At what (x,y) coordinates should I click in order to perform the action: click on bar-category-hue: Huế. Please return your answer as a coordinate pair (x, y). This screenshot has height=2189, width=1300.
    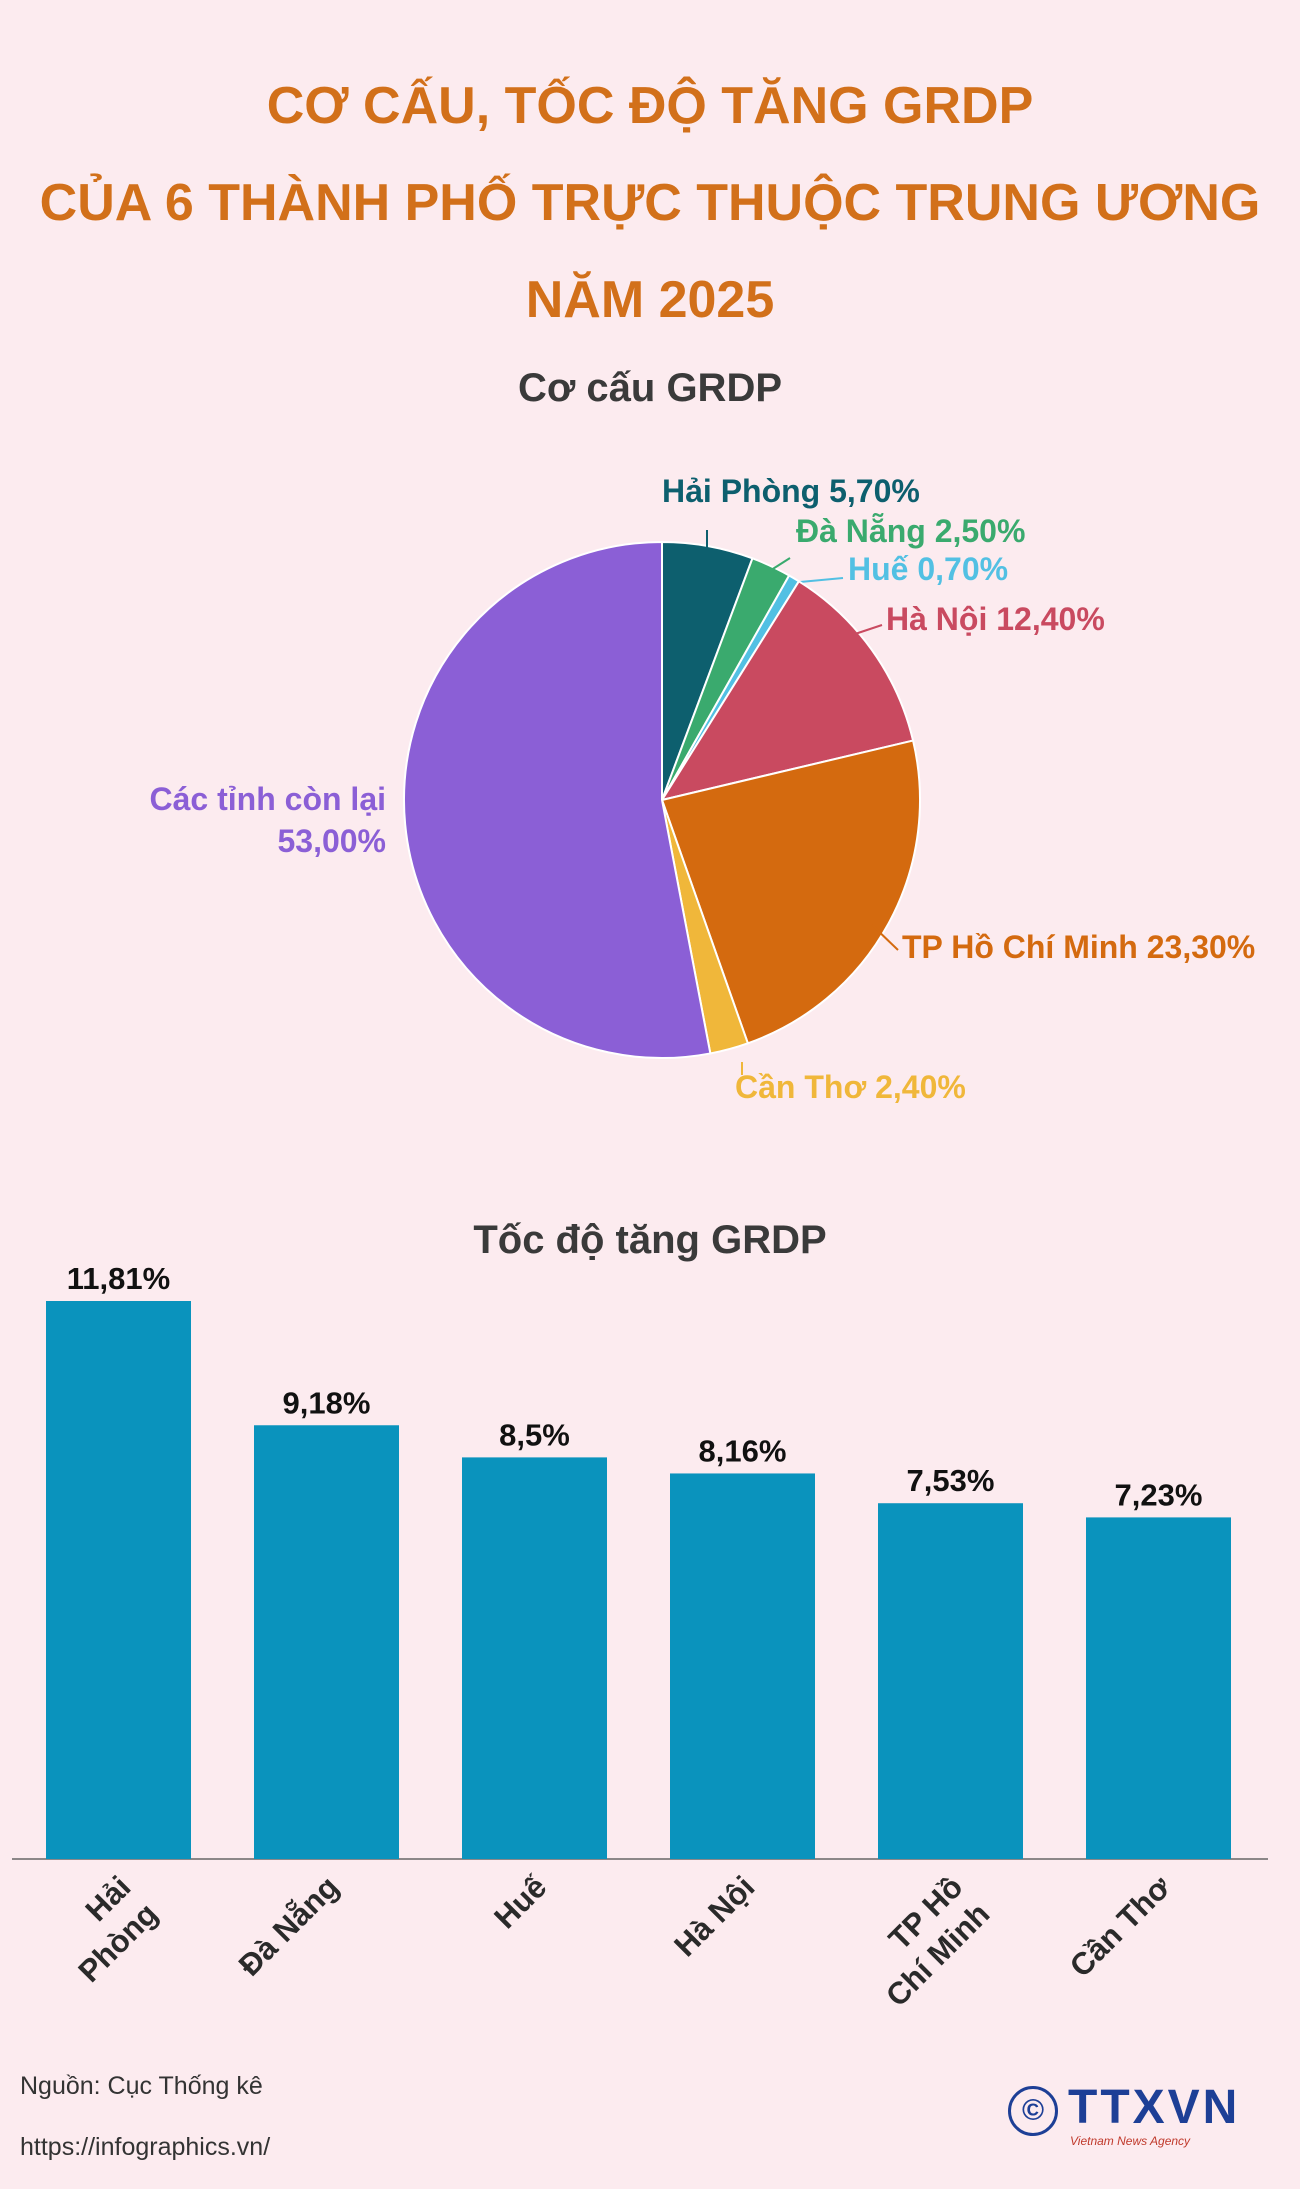
    Looking at the image, I should click on (520, 1902).